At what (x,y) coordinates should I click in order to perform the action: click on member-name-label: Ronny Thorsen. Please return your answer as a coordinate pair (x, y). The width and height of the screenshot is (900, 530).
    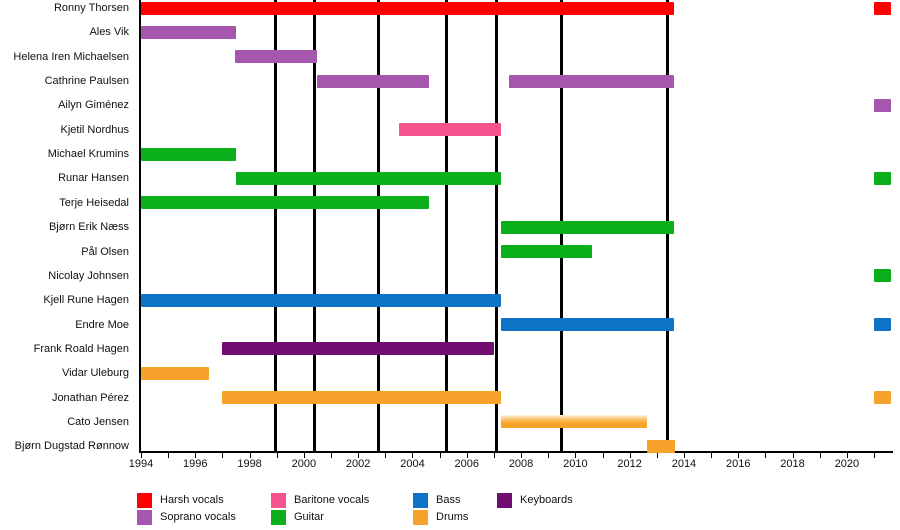
    Looking at the image, I should click on (91, 8).